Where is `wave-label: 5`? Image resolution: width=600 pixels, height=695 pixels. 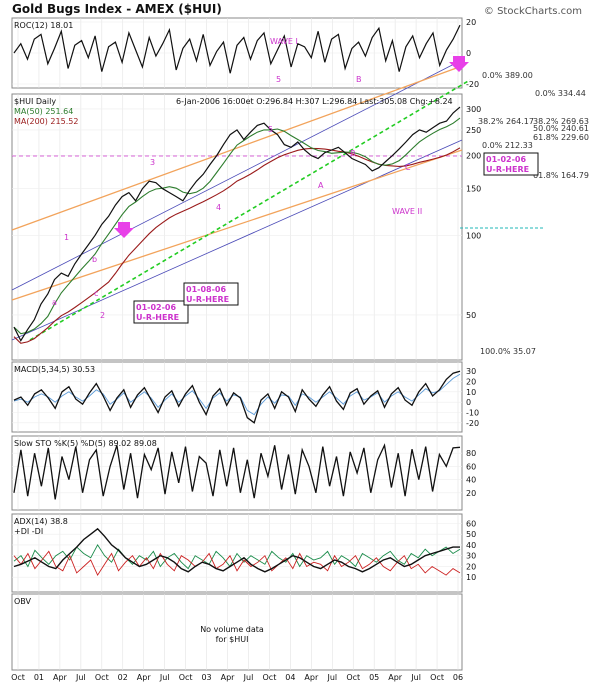 wave-label: 5 is located at coordinates (270, 129).